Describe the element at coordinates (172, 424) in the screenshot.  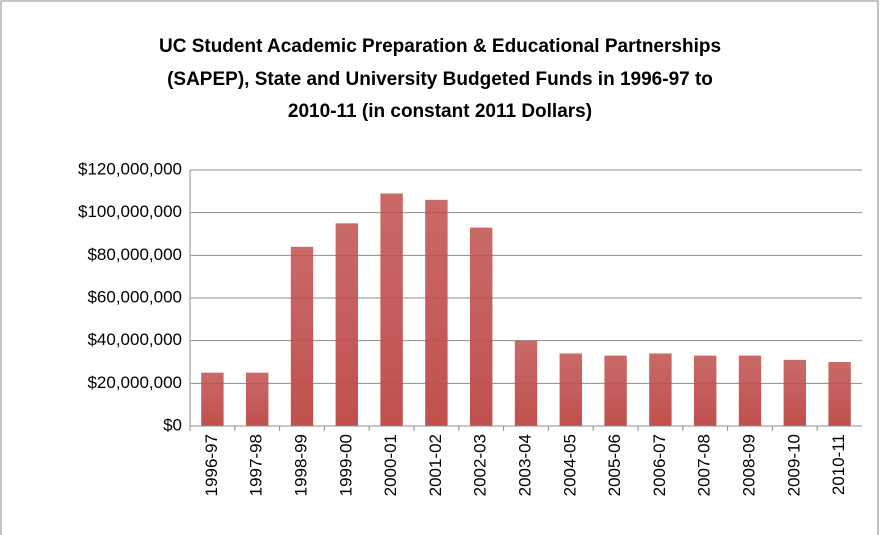
I see `y-tick-label: $0` at that location.